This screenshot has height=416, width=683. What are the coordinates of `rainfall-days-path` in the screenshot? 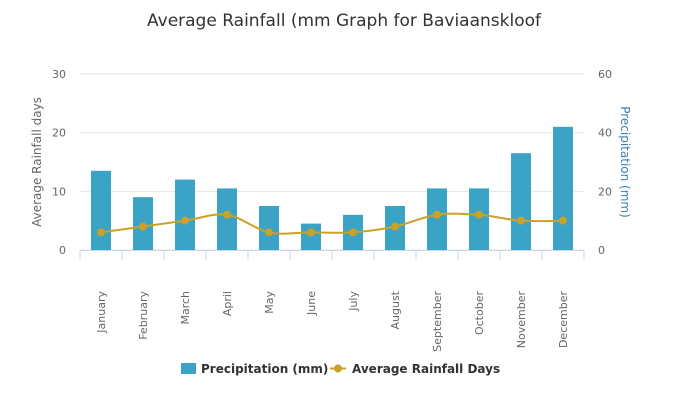 It's located at (332, 223).